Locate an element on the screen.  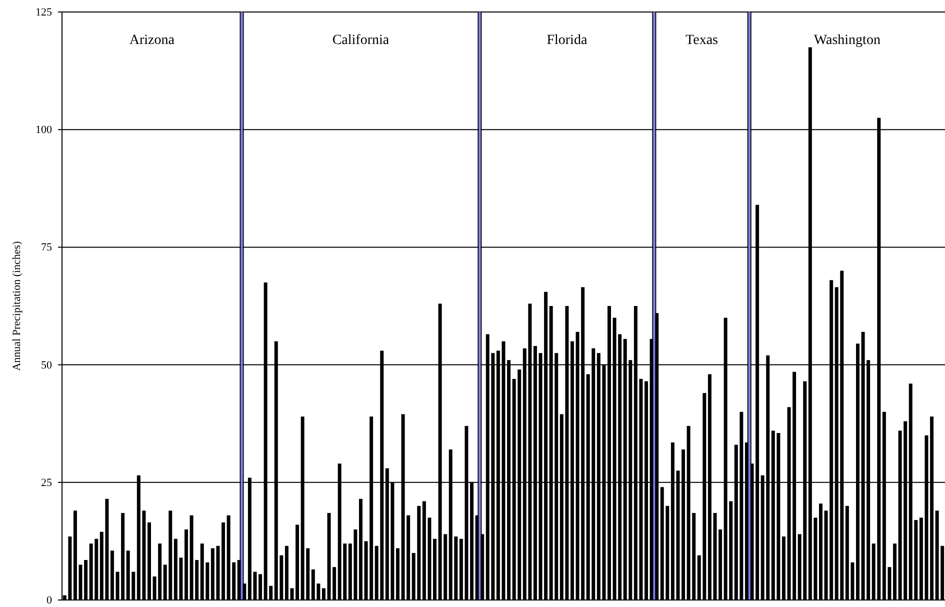
y-tick-label: 25 is located at coordinates (46, 482).